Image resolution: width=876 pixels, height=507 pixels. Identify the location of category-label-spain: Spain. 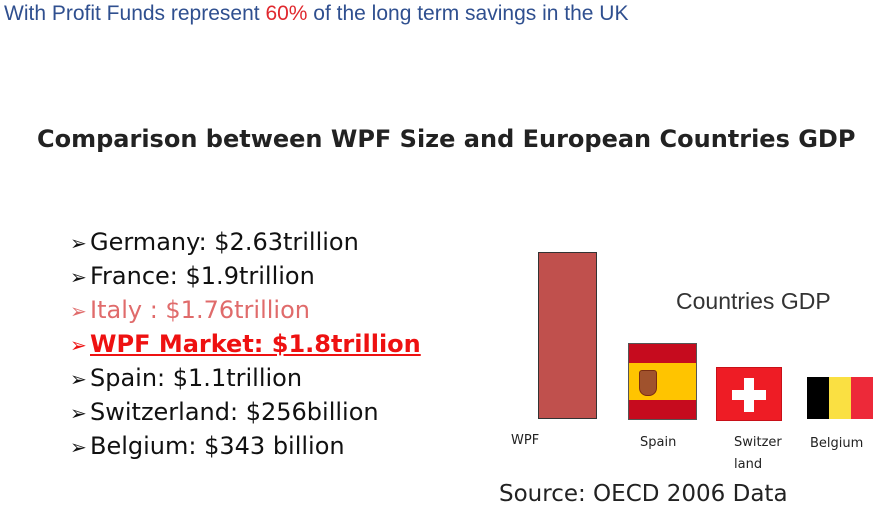
(658, 442).